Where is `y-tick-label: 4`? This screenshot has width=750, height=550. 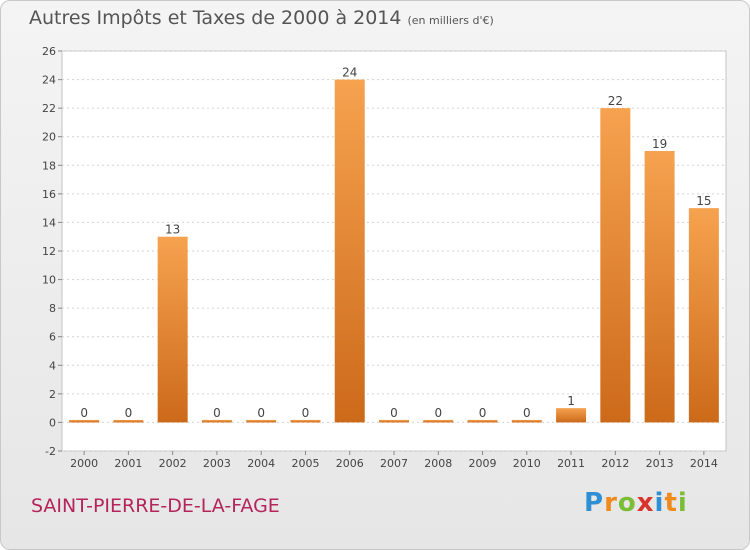 y-tick-label: 4 is located at coordinates (52, 365).